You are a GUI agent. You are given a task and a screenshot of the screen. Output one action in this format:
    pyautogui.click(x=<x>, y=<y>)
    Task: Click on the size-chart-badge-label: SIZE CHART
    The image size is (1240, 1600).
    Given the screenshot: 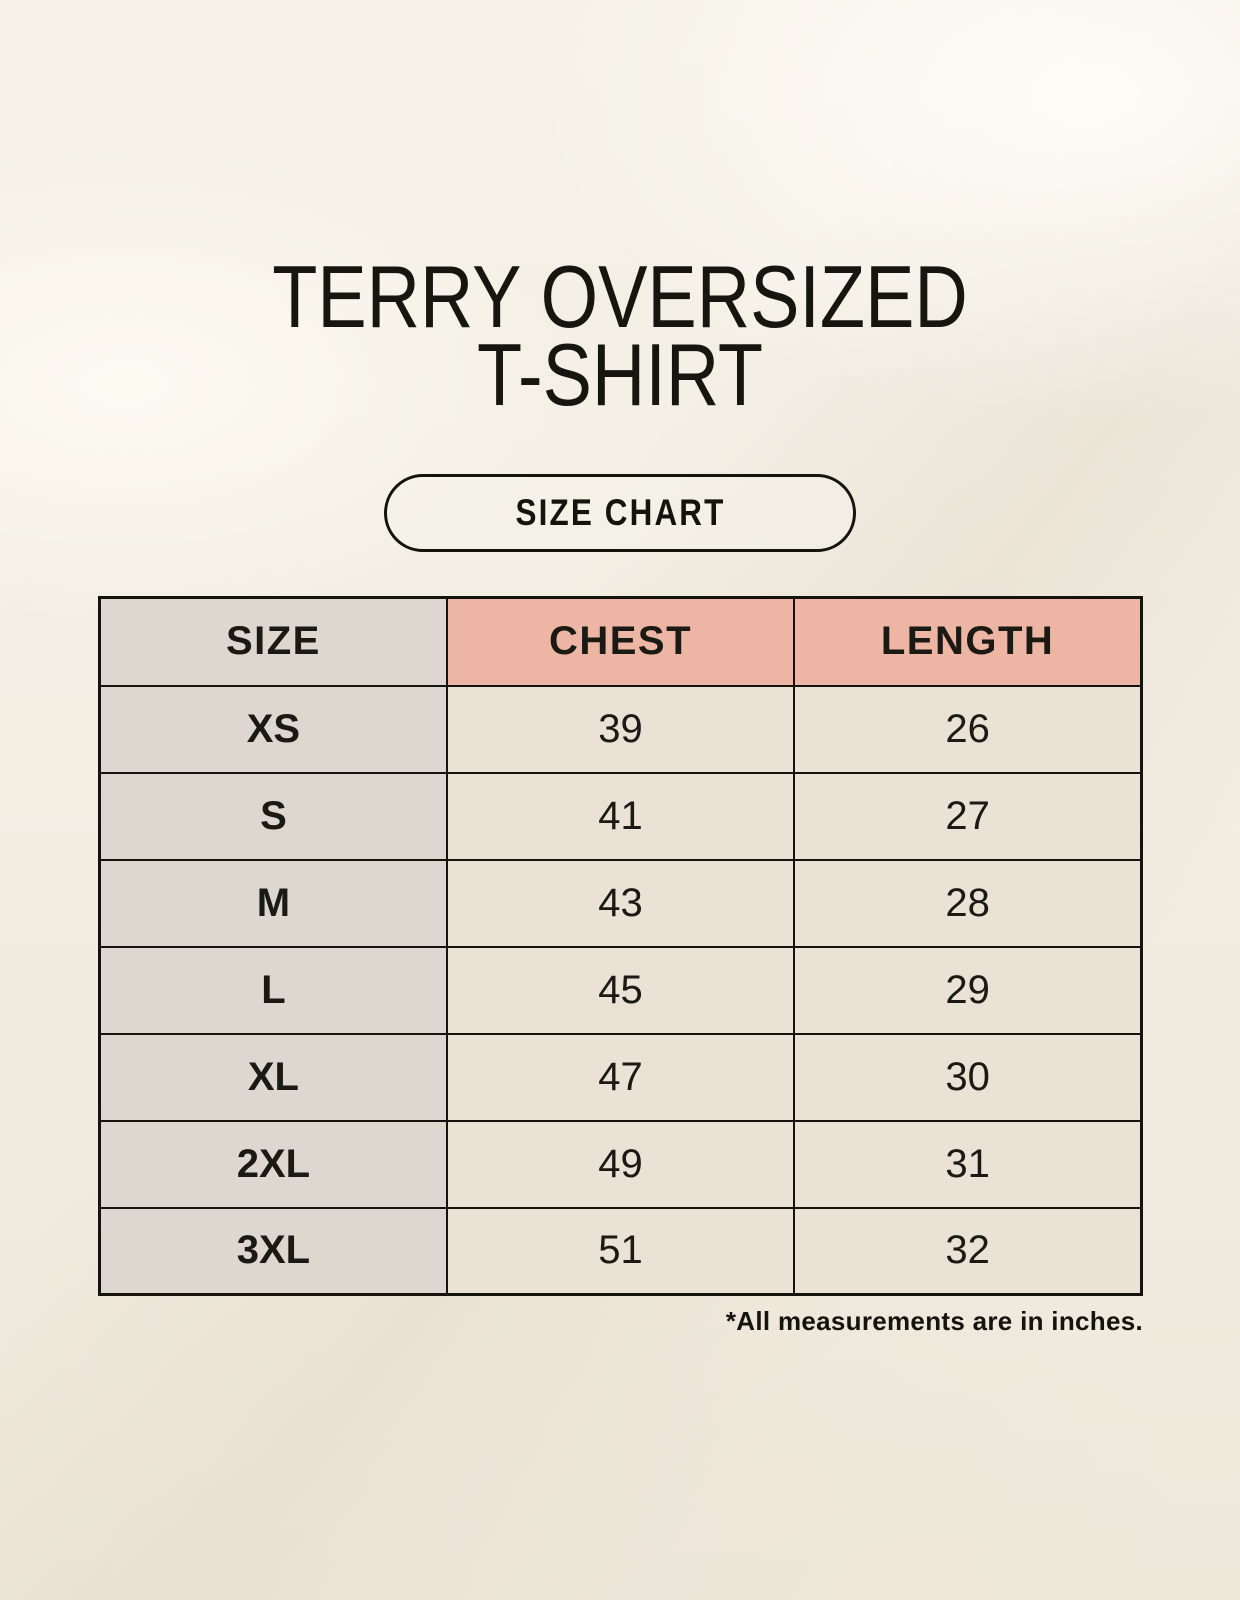 What is the action you would take?
    pyautogui.click(x=620, y=512)
    